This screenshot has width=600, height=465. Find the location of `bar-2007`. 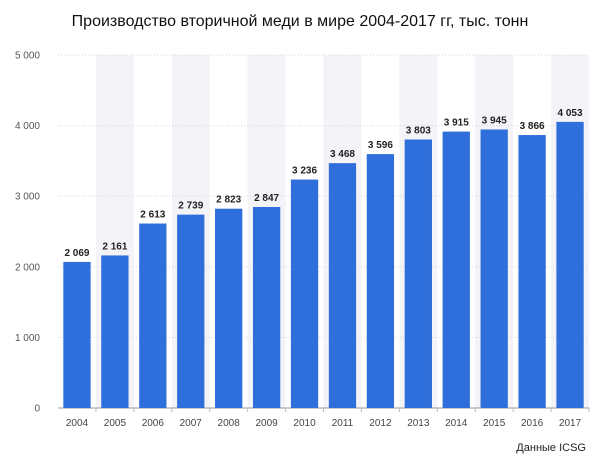

bar-2007 is located at coordinates (191, 311).